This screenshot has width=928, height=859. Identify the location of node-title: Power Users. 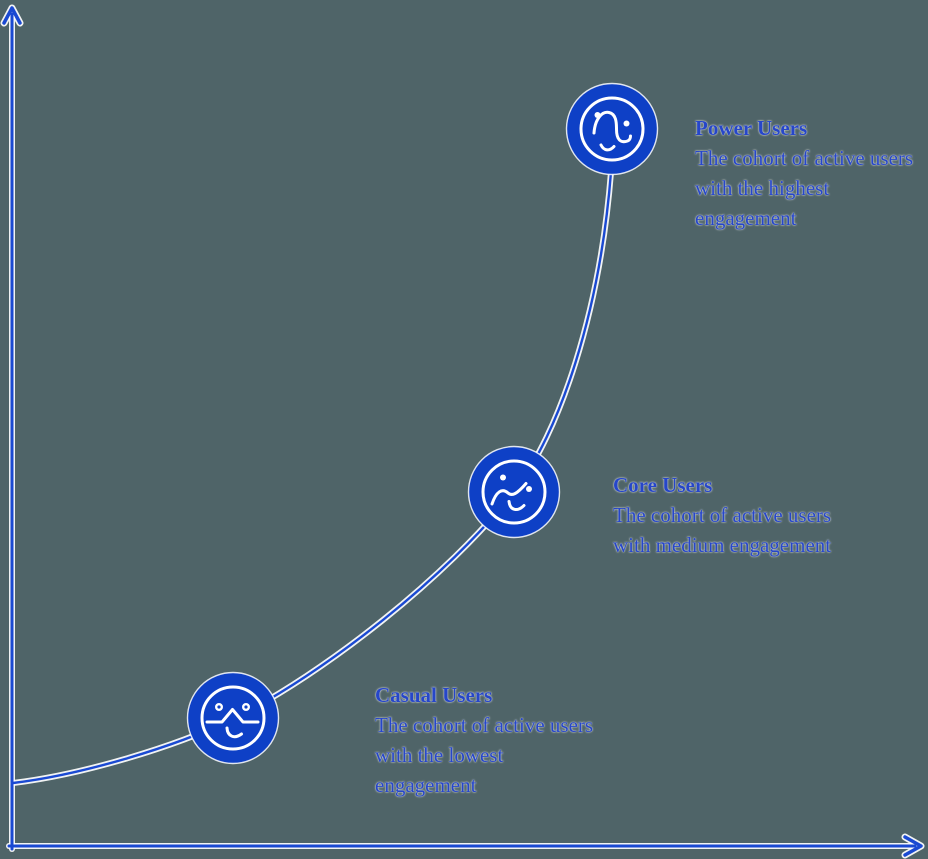
(751, 128).